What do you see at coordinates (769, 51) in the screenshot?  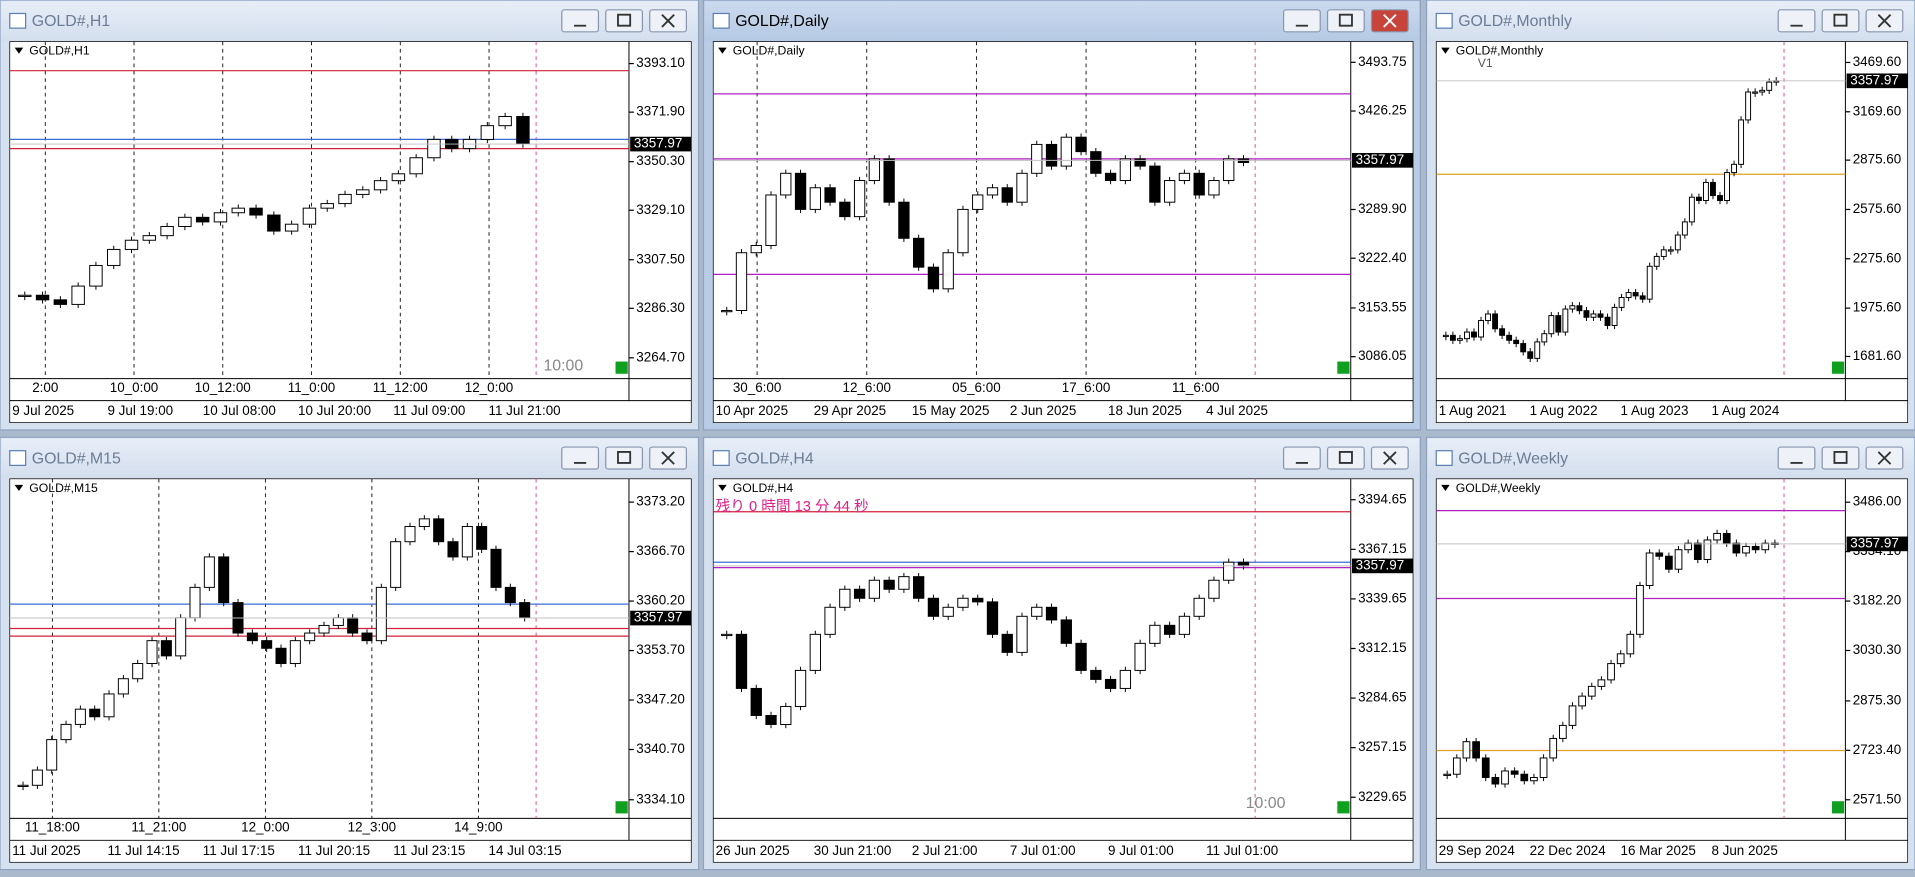 I see `chart-label: GOLD#,Daily` at bounding box center [769, 51].